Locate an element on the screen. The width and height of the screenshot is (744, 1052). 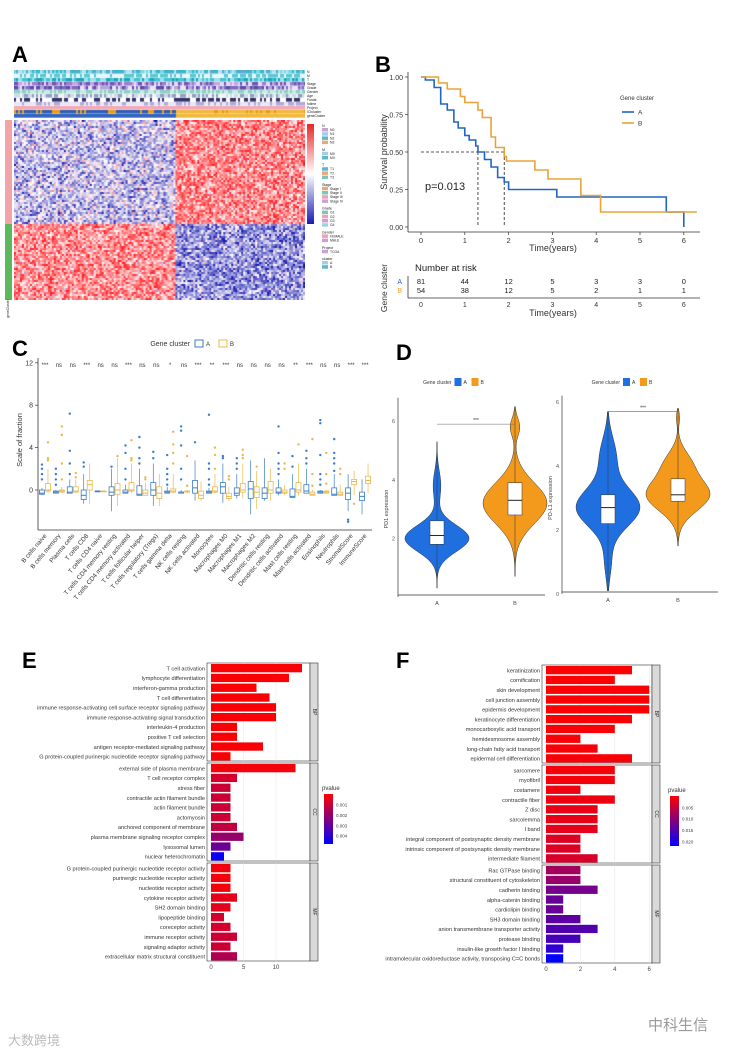
panel-label-E: E is located at coordinates (29, 660).